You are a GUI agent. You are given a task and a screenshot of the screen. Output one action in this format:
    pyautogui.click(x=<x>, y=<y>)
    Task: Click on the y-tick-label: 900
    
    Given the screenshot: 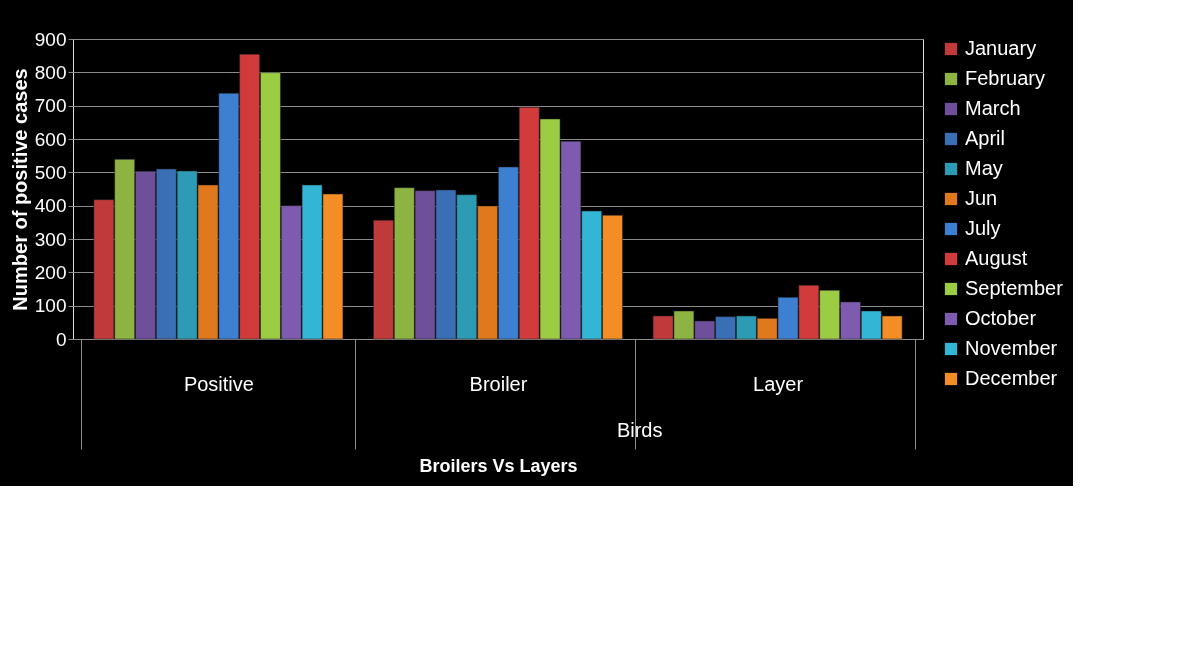 What is the action you would take?
    pyautogui.click(x=50, y=39)
    